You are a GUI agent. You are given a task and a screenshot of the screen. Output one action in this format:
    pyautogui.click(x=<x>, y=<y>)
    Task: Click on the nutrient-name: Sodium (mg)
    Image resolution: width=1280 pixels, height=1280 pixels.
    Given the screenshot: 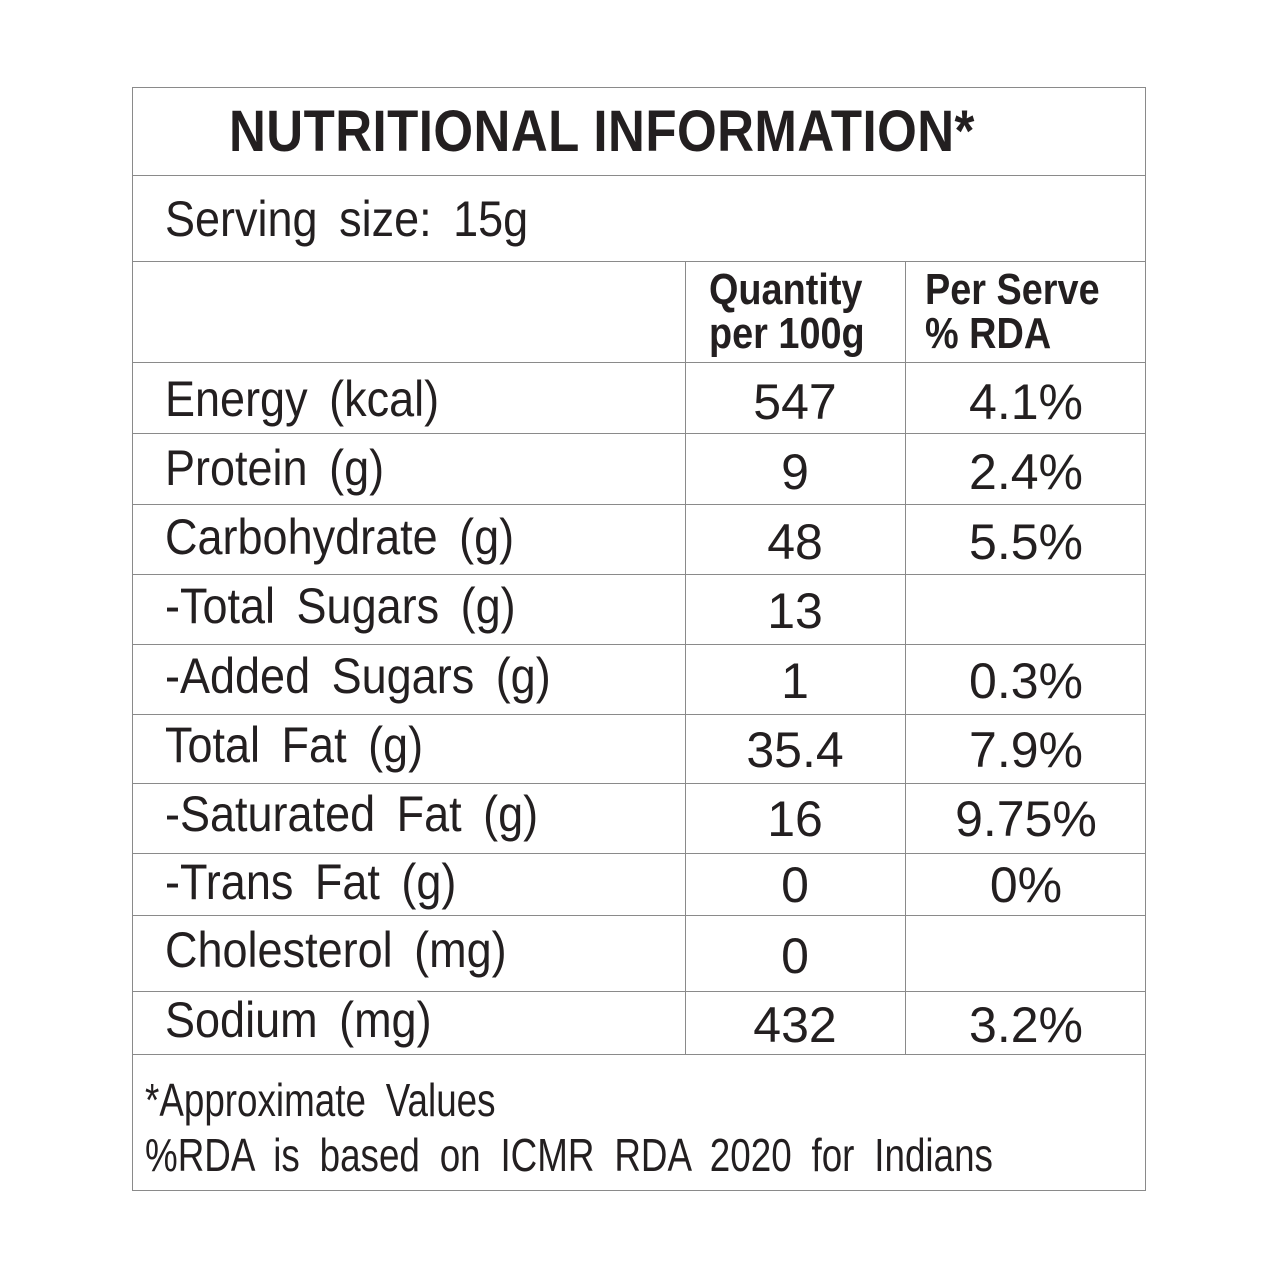 What is the action you would take?
    pyautogui.click(x=298, y=1020)
    